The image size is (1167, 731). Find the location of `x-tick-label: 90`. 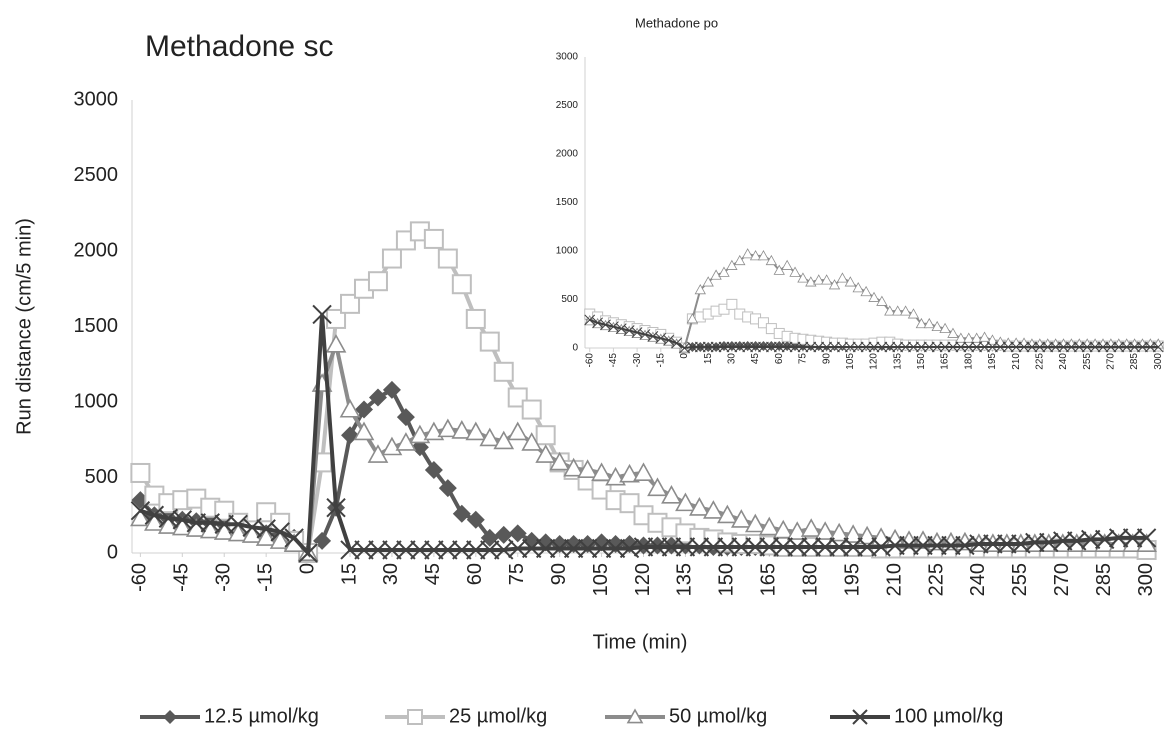

x-tick-label: 90 is located at coordinates (559, 574).